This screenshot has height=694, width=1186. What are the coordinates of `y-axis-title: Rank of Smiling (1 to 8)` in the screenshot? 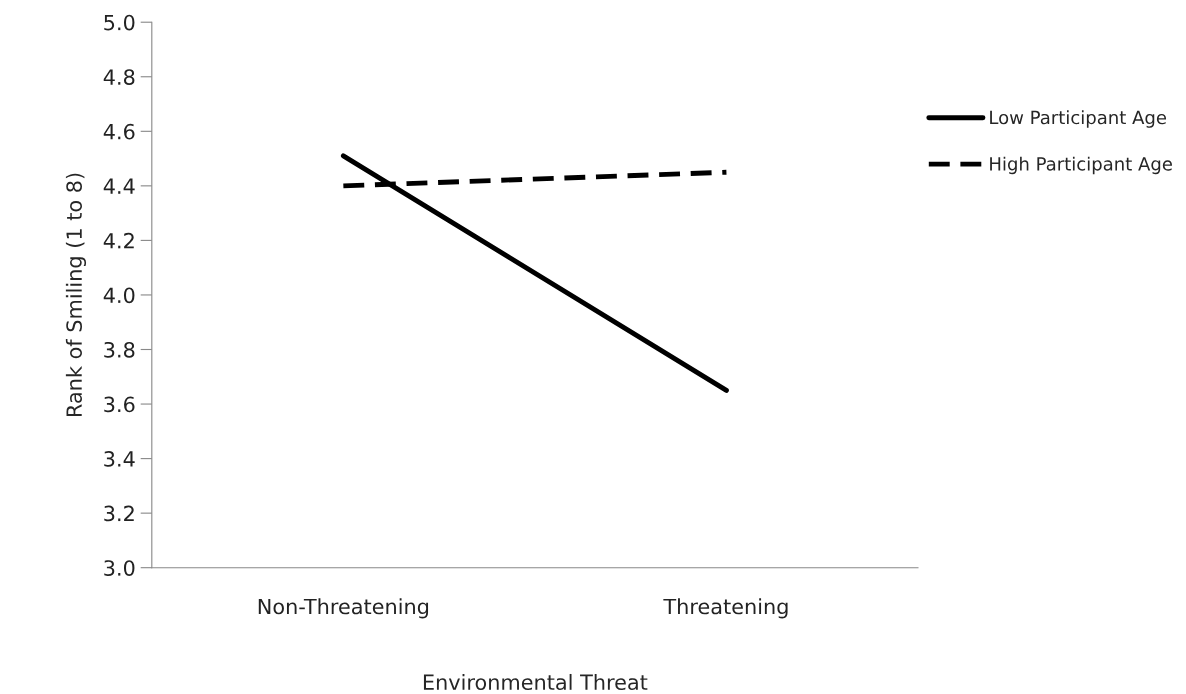 It's located at (76, 295).